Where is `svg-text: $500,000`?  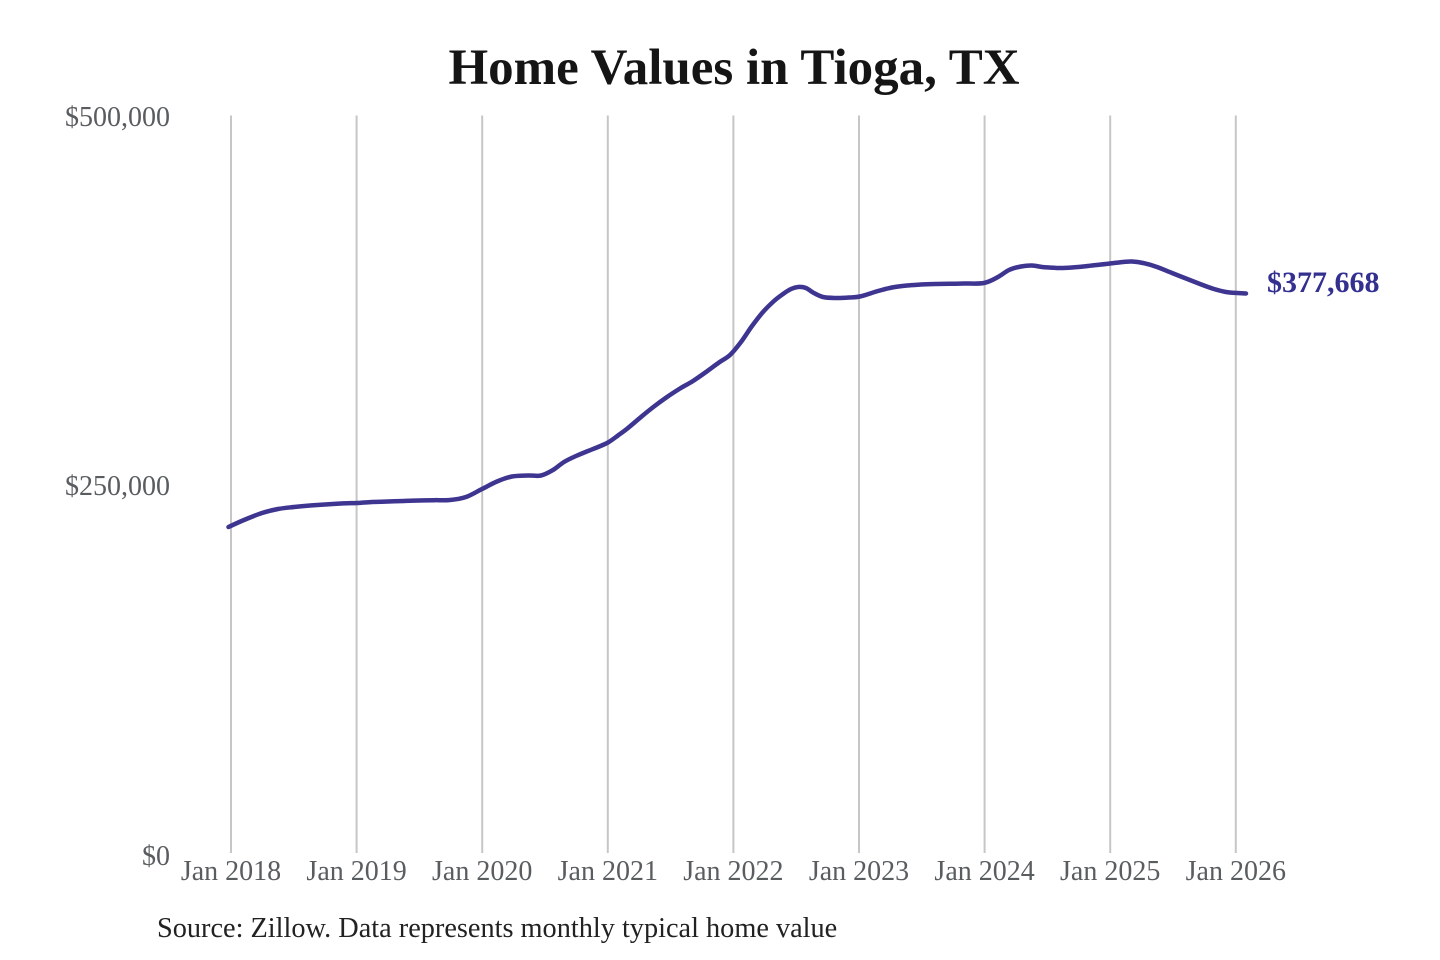 svg-text: $500,000 is located at coordinates (117, 117).